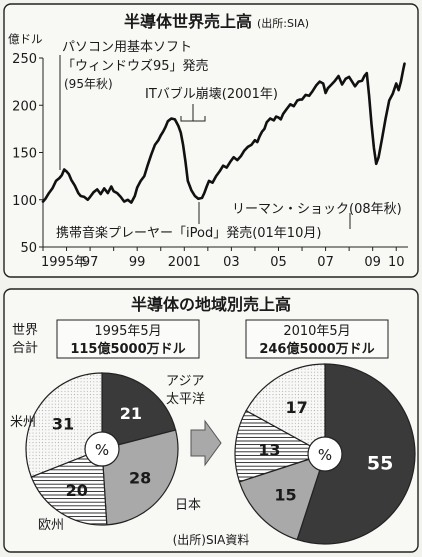 The image size is (422, 557). I want to click on pie-1995: 21 28 20 31%, so click(102, 449).